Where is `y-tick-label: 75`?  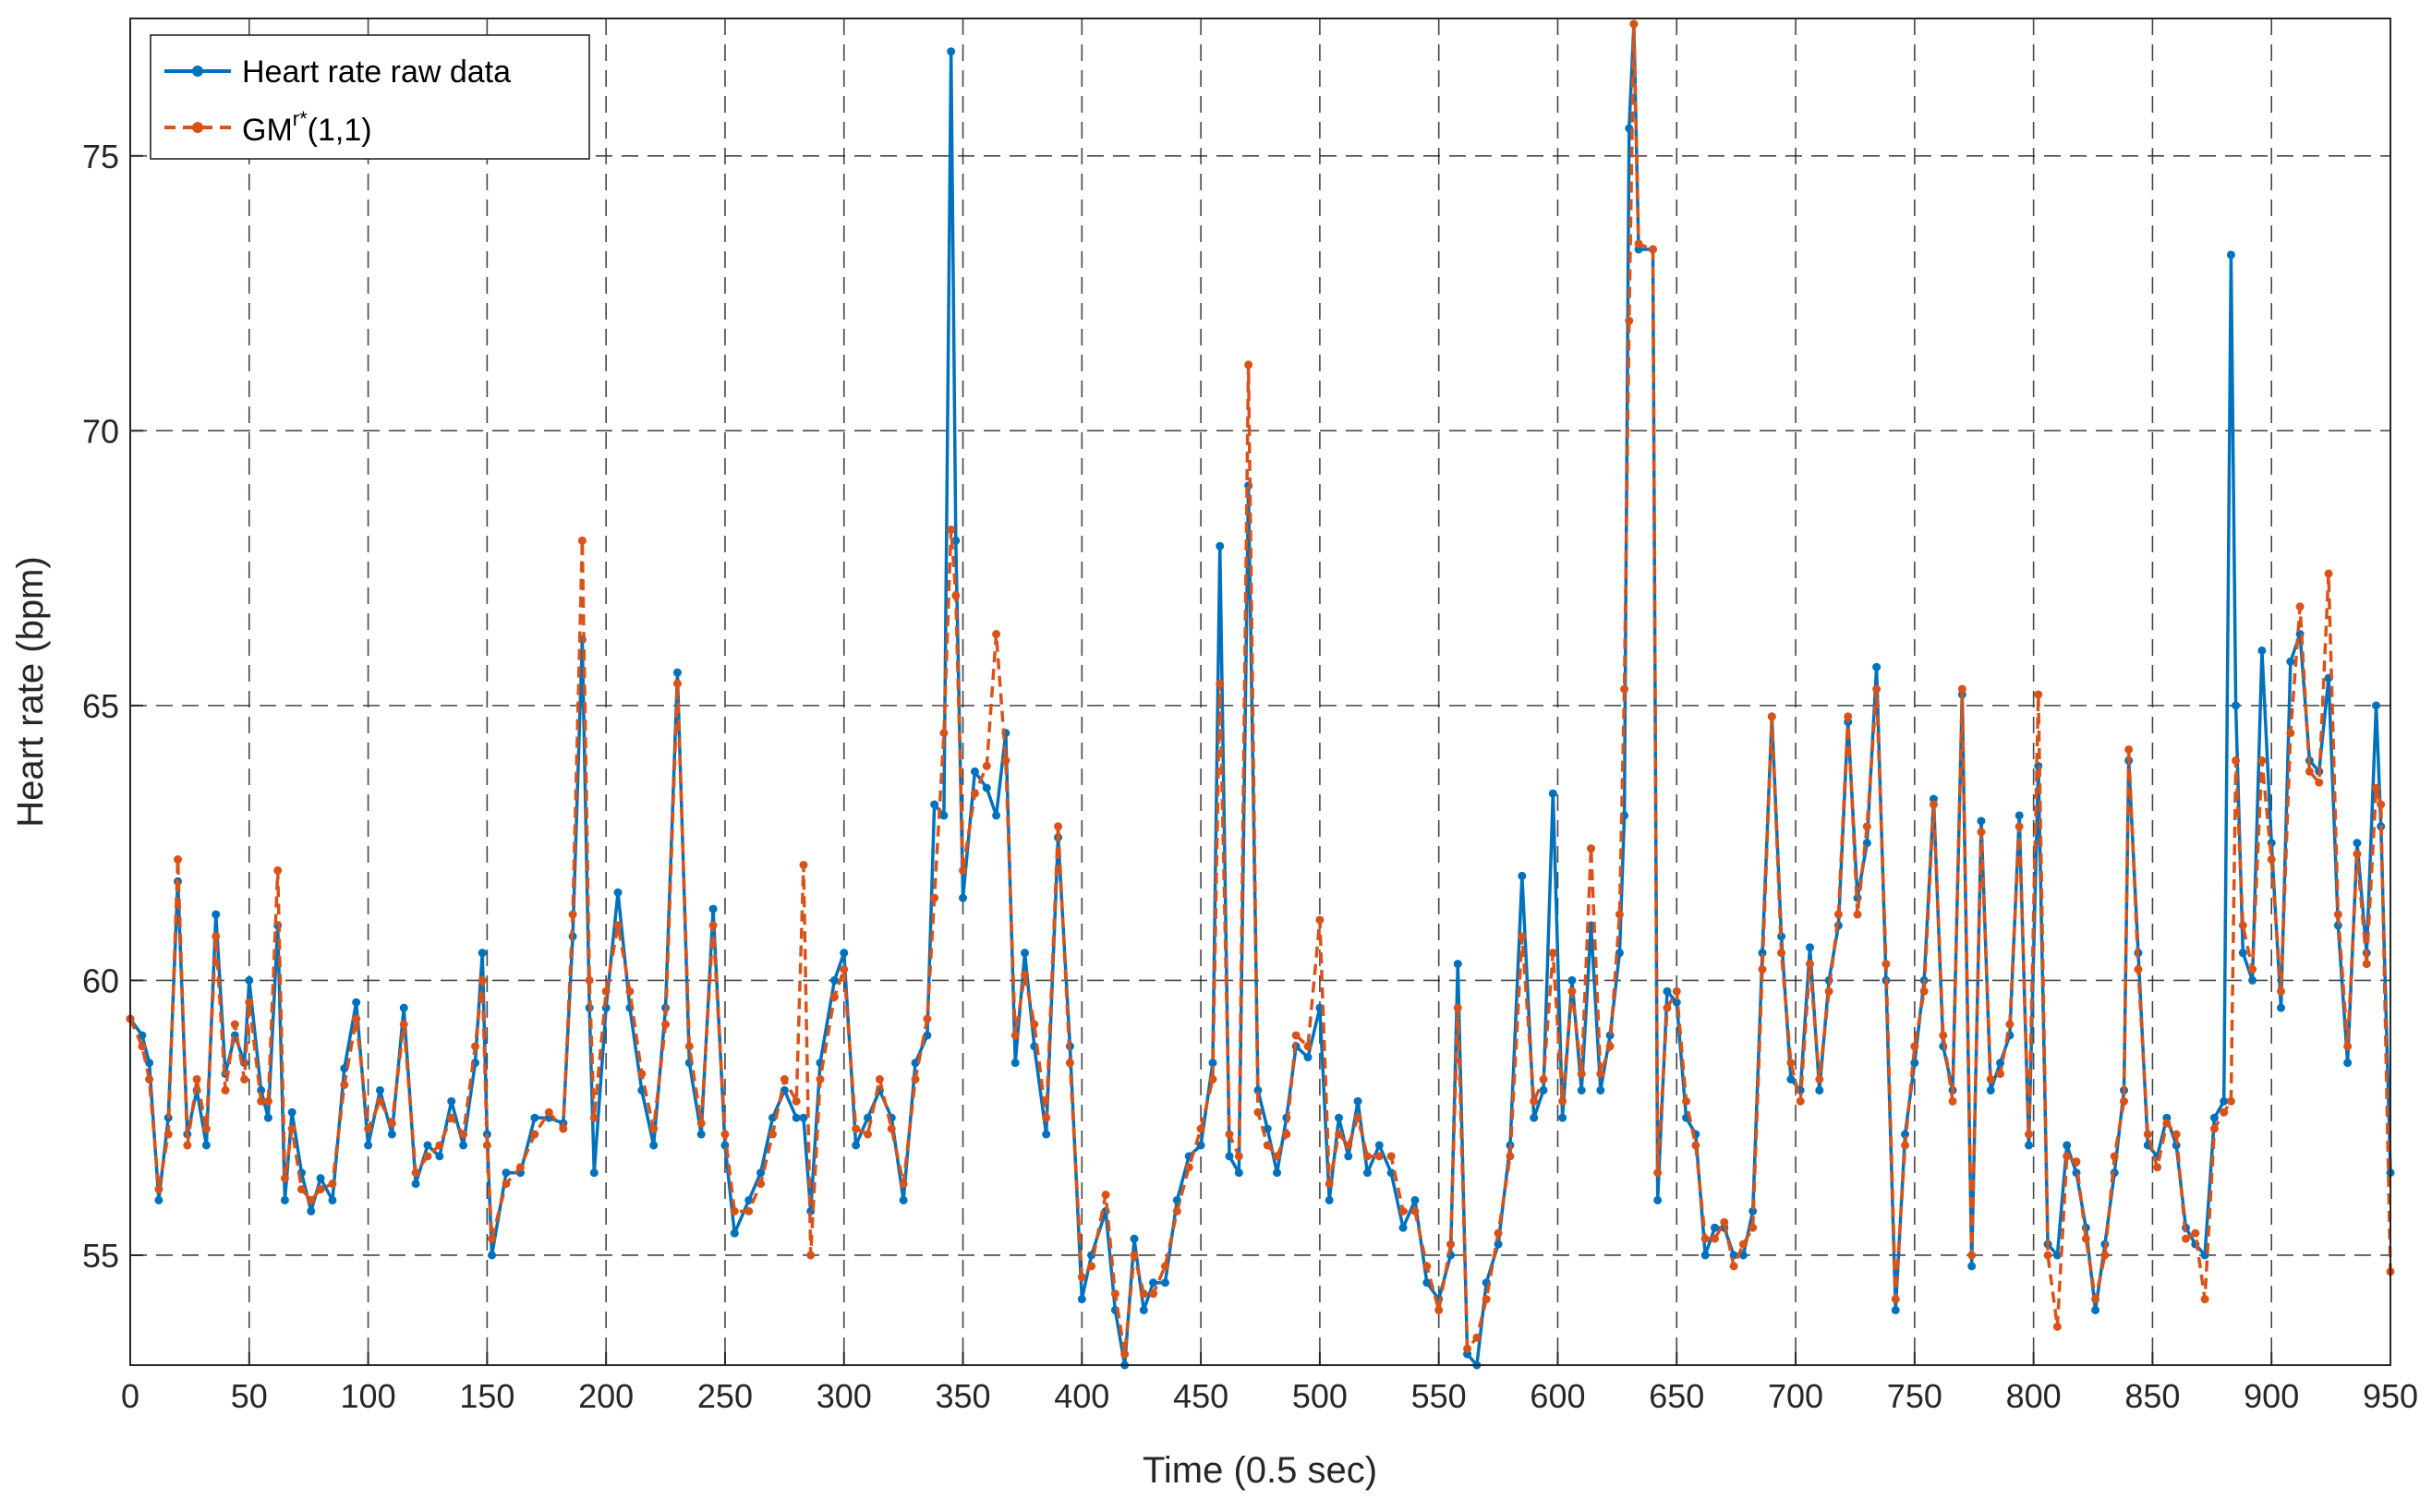 y-tick-label: 75 is located at coordinates (100, 156).